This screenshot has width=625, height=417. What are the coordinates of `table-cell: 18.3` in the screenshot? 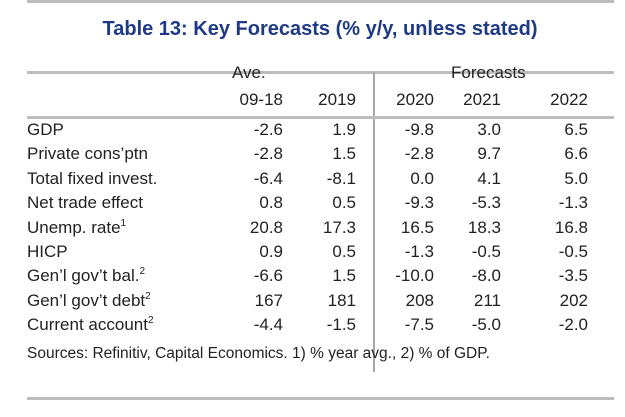 It's located at (484, 227).